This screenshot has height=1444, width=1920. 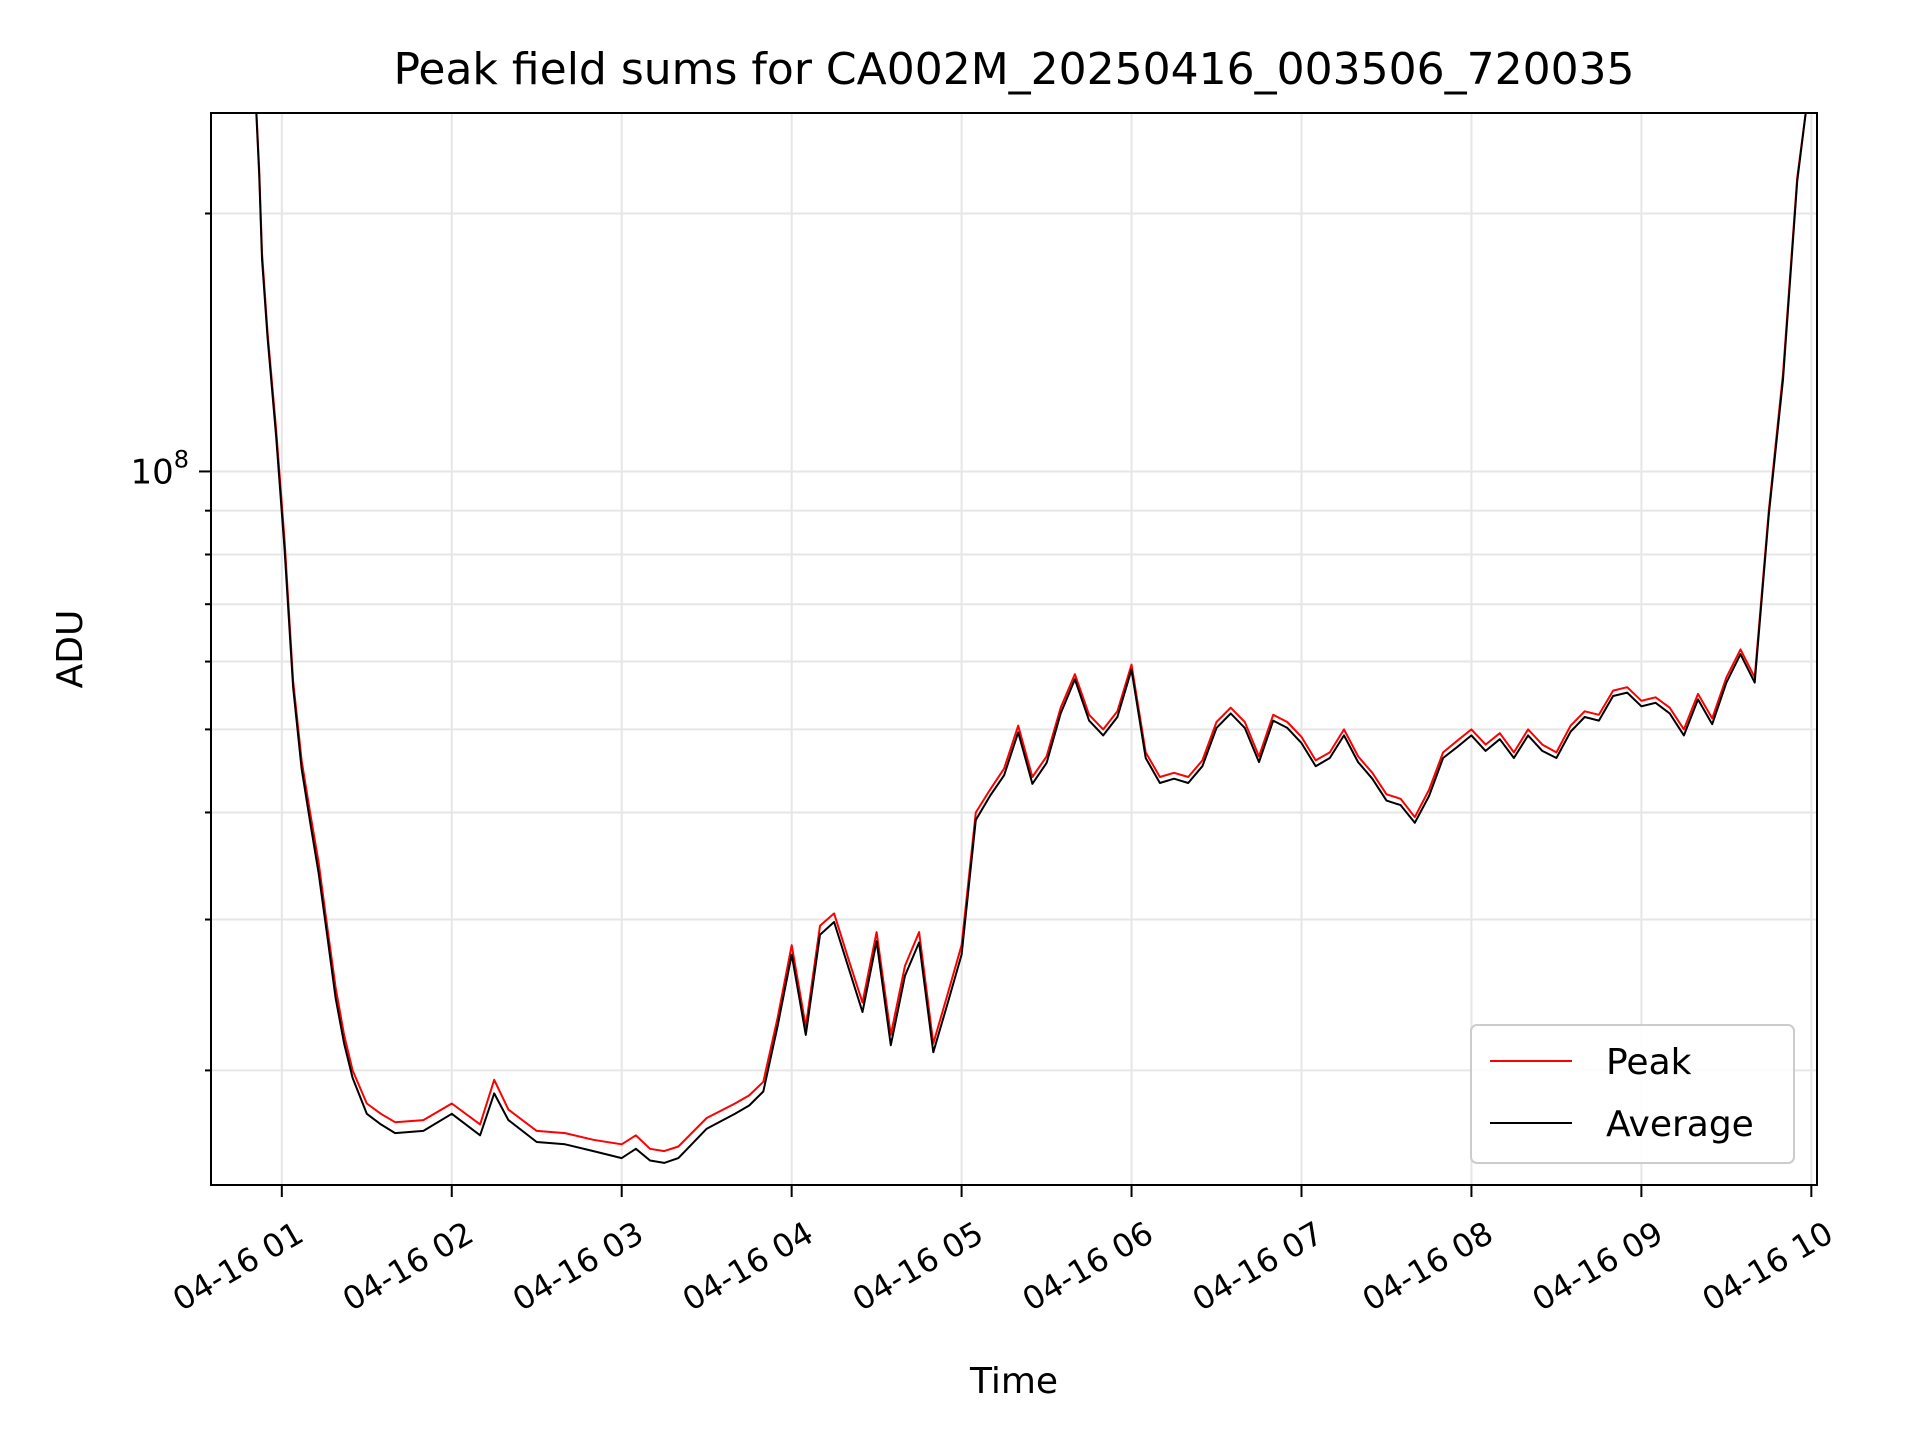 I want to click on y-axis-label: ADU, so click(x=70, y=649).